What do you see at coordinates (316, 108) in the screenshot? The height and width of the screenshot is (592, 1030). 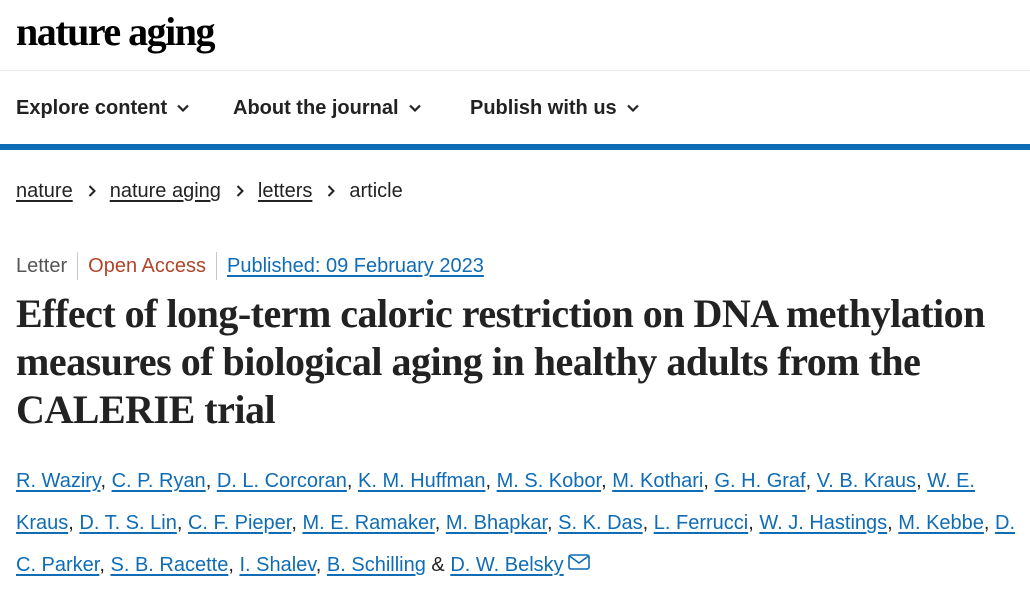 I see `nav-label: About the journal` at bounding box center [316, 108].